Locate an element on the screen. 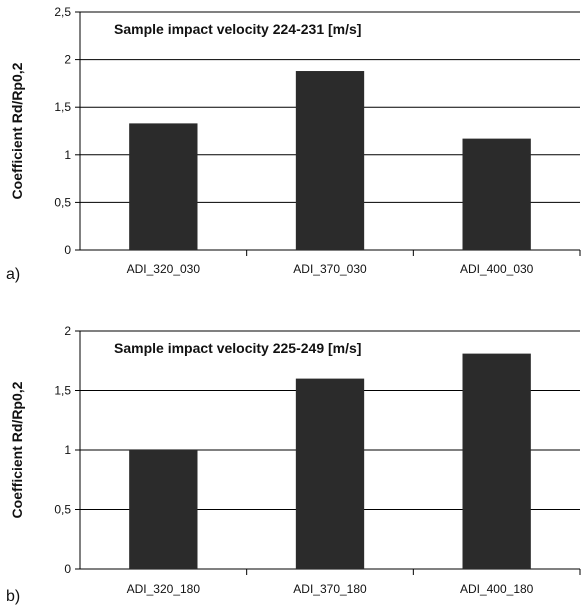  category-label: ADI_370_180 is located at coordinates (330, 589).